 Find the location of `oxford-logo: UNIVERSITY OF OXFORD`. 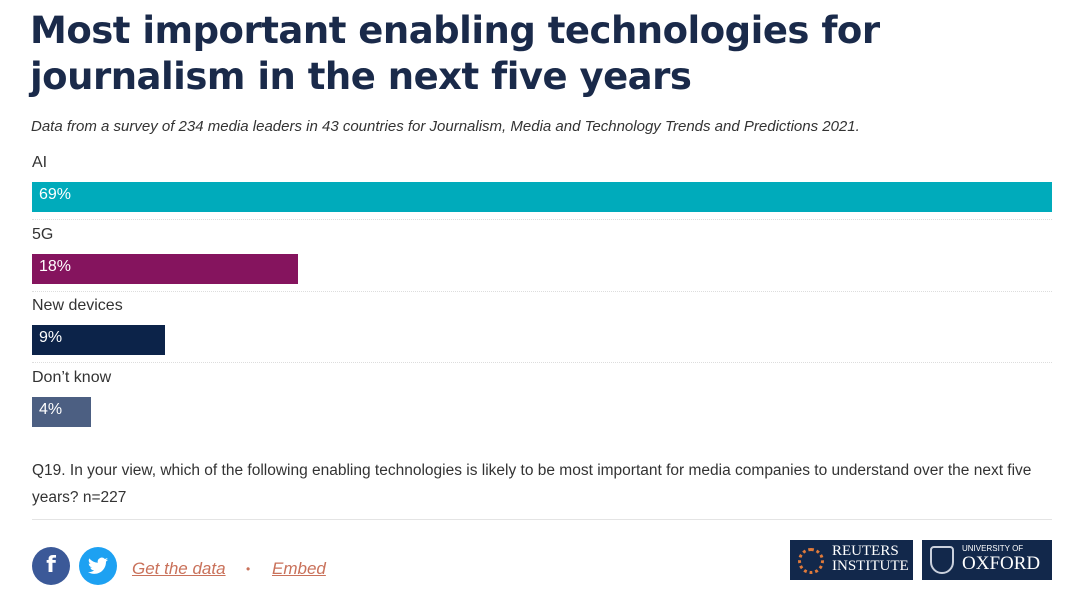

oxford-logo: UNIVERSITY OF OXFORD is located at coordinates (987, 560).